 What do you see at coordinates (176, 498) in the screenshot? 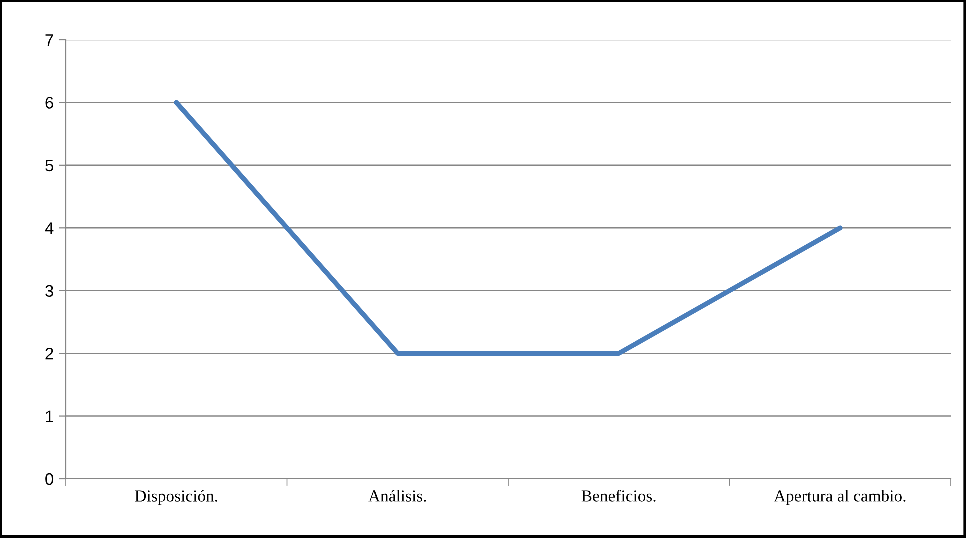
I see `x-tick-label: Disposición.` at bounding box center [176, 498].